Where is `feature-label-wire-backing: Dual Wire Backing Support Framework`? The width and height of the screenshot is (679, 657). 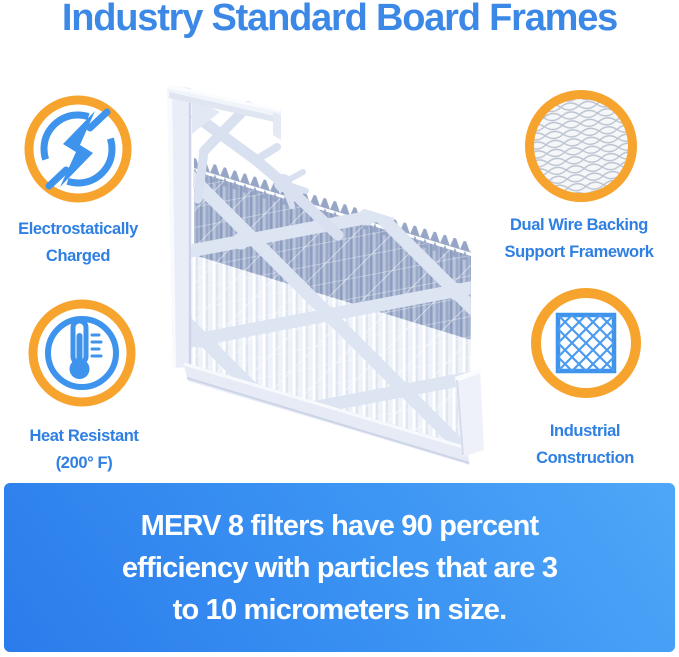
feature-label-wire-backing: Dual Wire Backing Support Framework is located at coordinates (579, 239).